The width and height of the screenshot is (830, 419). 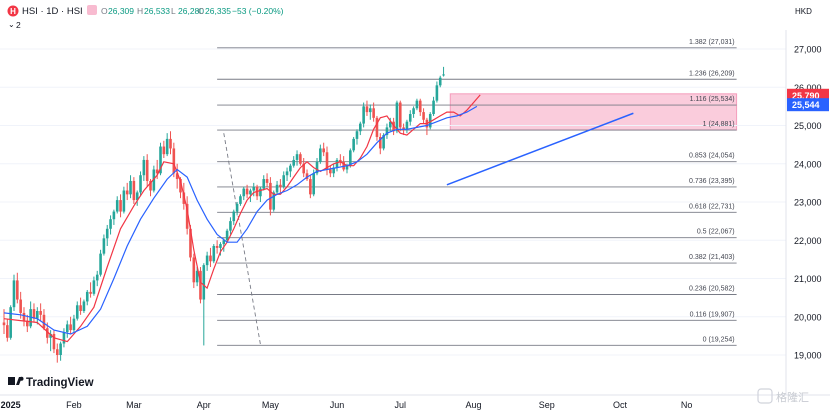 I want to click on tradingview-logo: TradingView, so click(x=51, y=382).